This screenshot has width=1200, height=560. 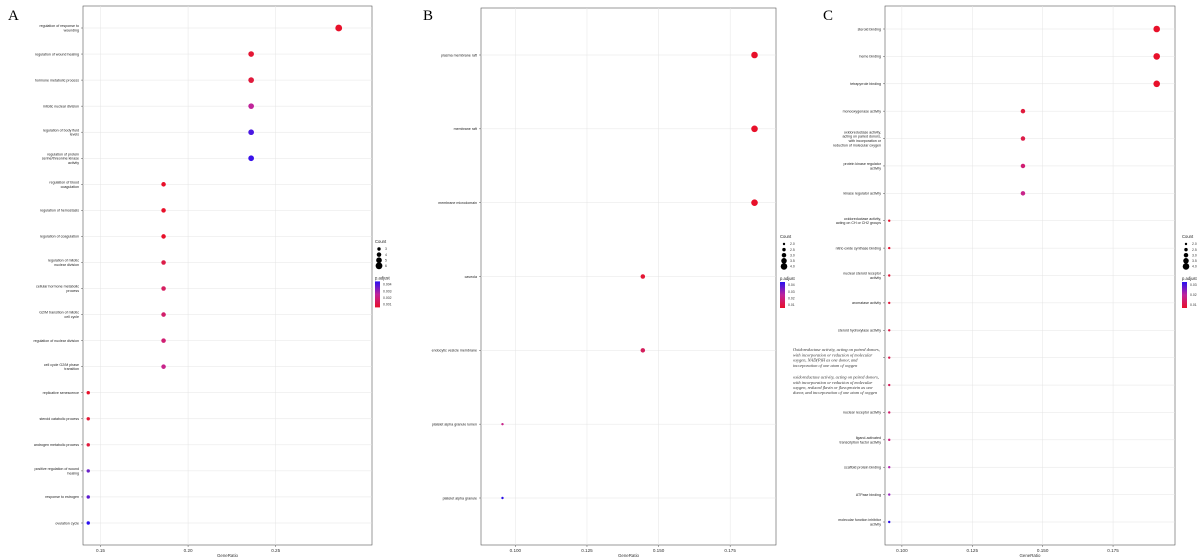 I want to click on y-tick-label-line: membrane microdomain, so click(x=457, y=203).